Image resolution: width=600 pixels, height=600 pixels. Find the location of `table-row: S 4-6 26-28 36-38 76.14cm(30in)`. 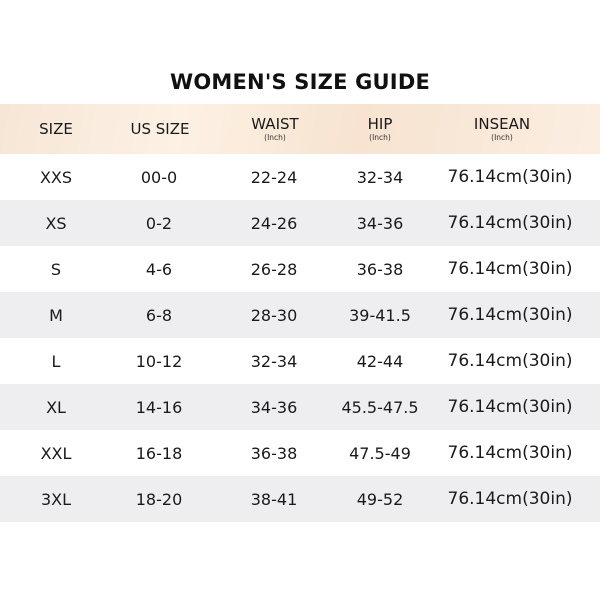

table-row: S 4-6 26-28 36-38 76.14cm(30in) is located at coordinates (300, 269).